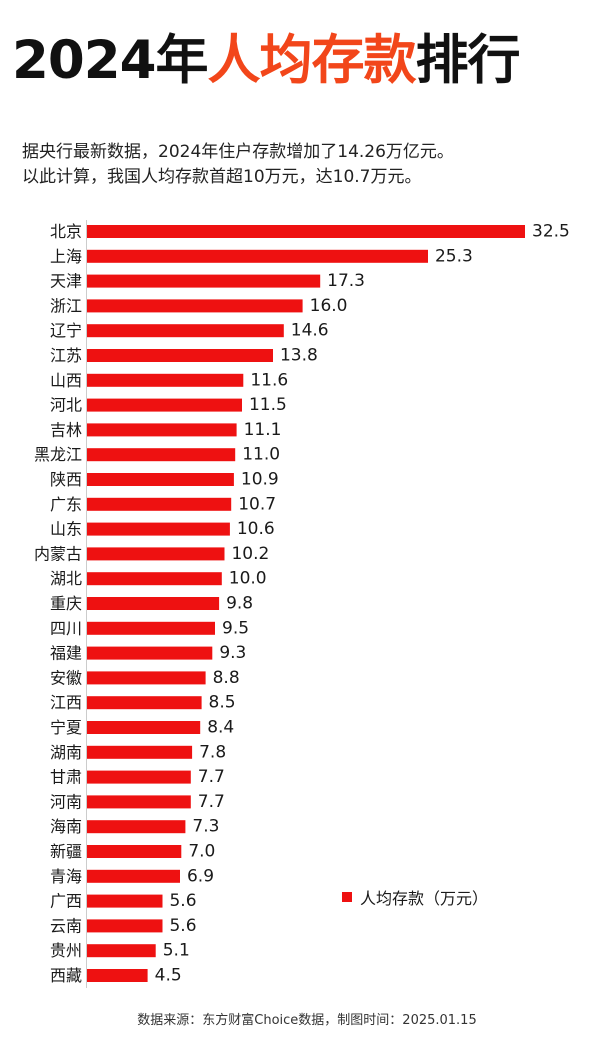 The image size is (614, 1038). I want to click on category-label: 湖南, so click(66, 752).